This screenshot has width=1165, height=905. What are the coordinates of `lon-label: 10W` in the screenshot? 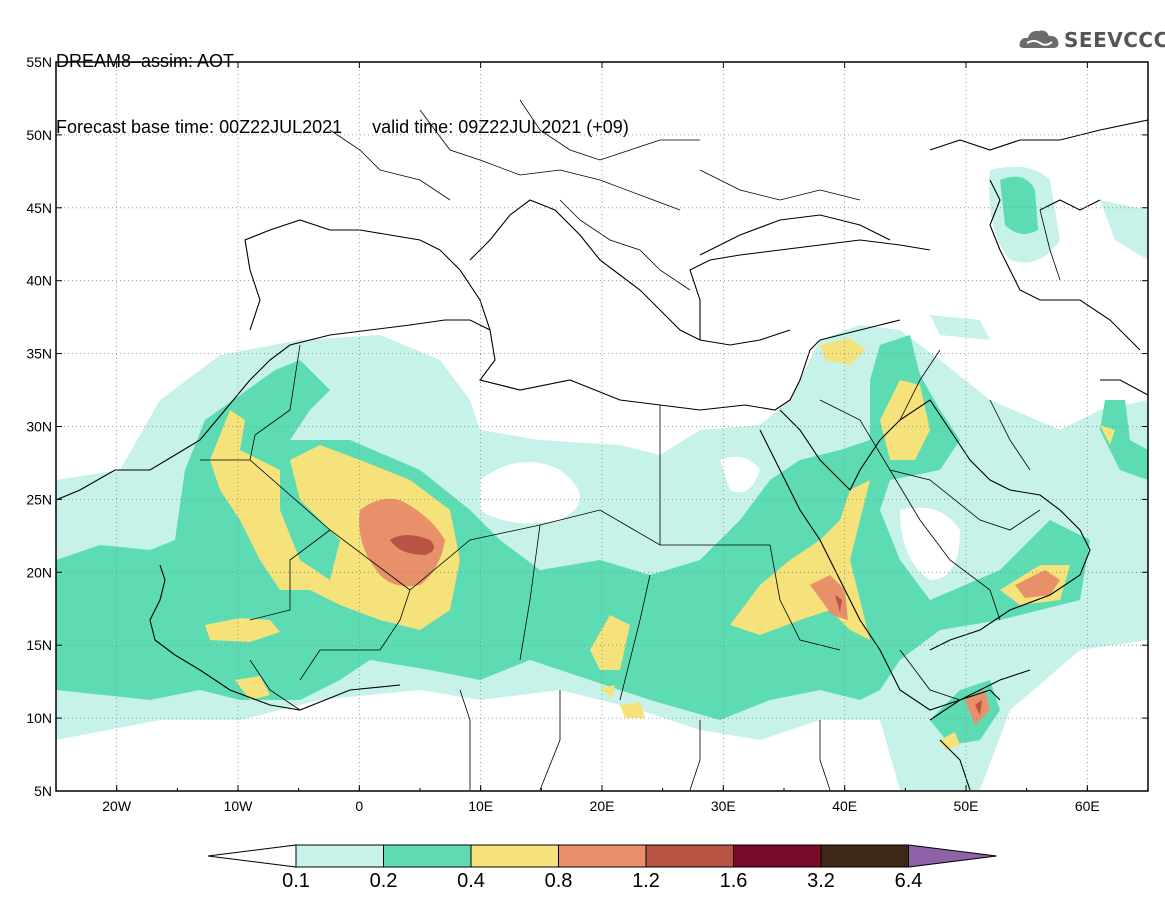 It's located at (239, 806).